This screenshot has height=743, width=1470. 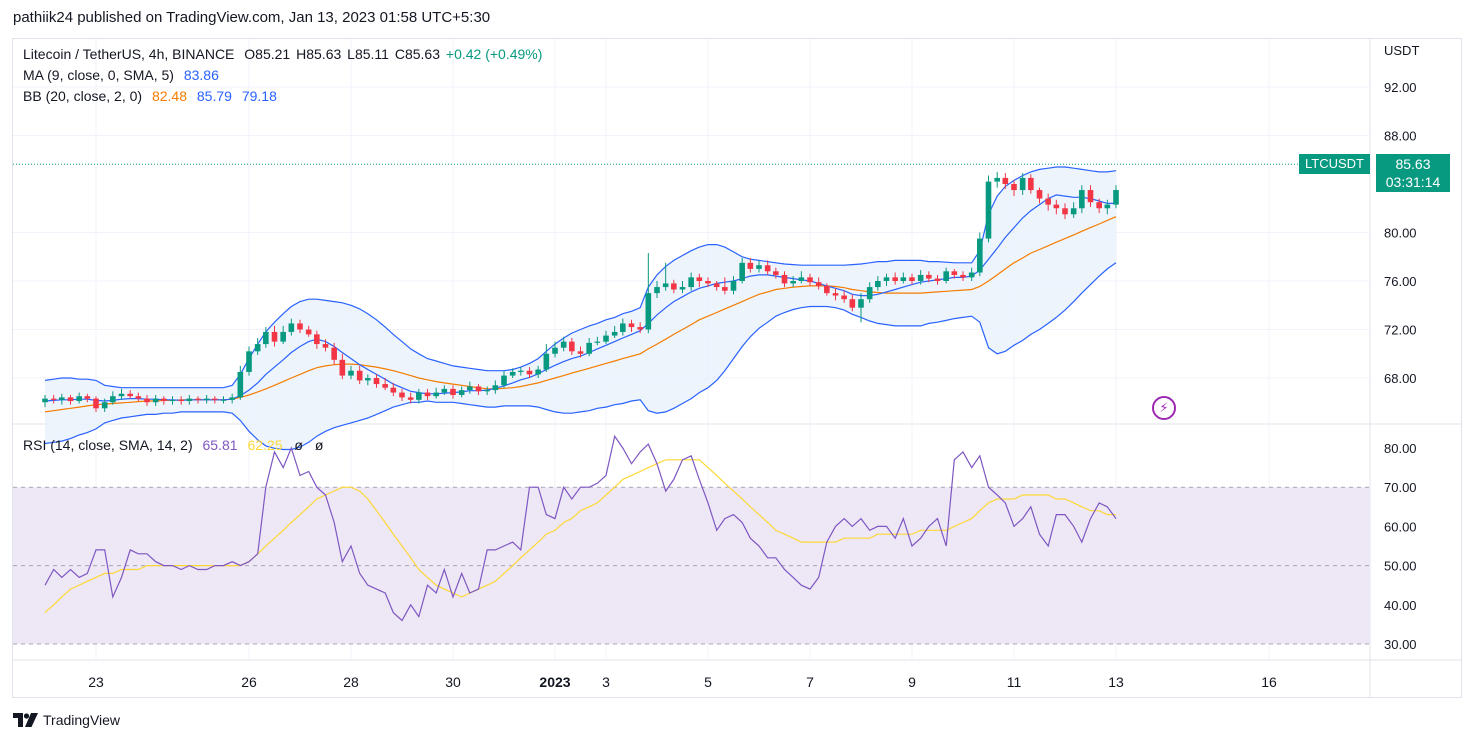 What do you see at coordinates (810, 682) in the screenshot?
I see `time-tick-label: 7` at bounding box center [810, 682].